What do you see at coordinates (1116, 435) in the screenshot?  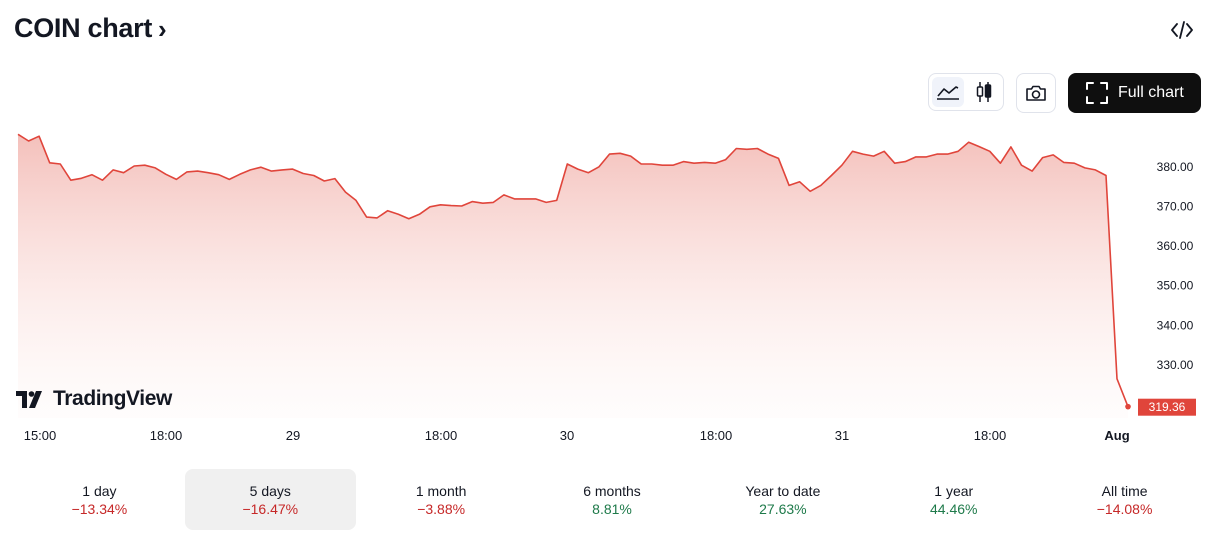 I see `x-tick-label: Aug` at bounding box center [1116, 435].